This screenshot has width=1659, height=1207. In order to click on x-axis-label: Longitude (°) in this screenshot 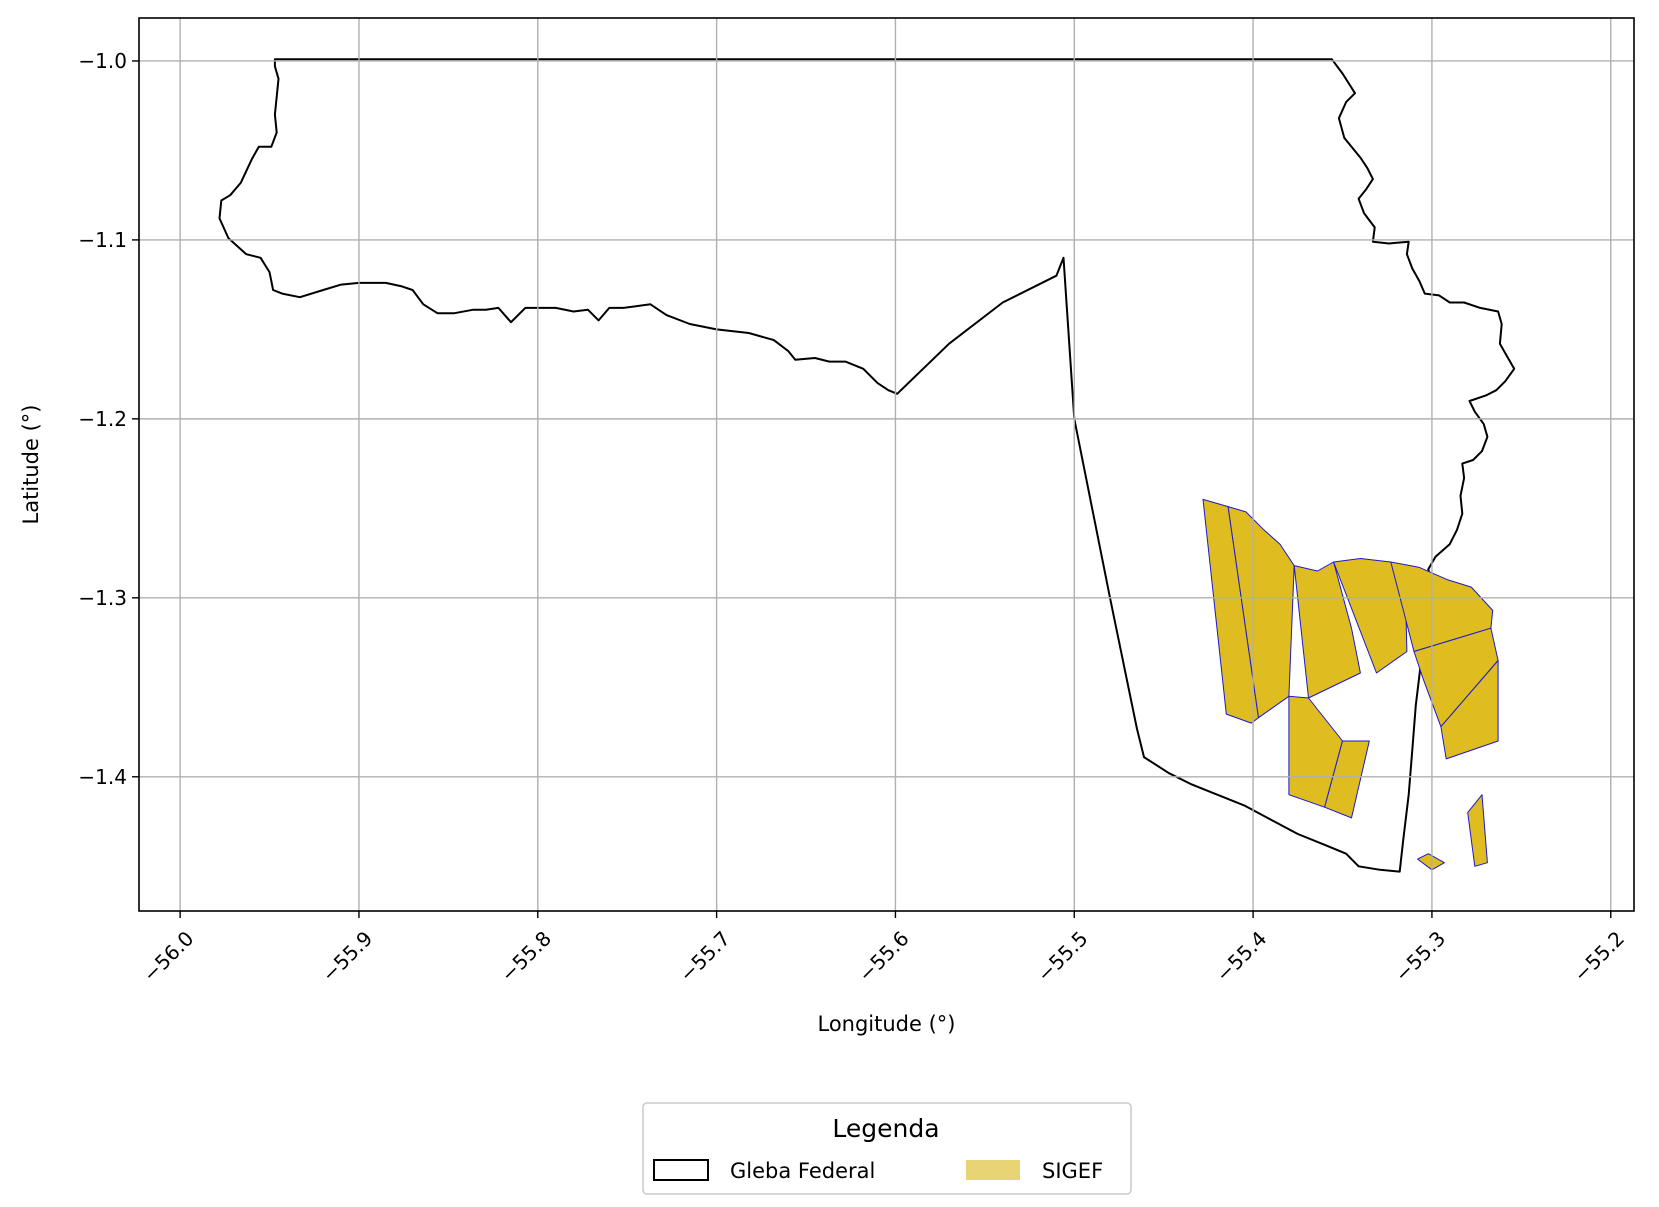, I will do `click(886, 1024)`.